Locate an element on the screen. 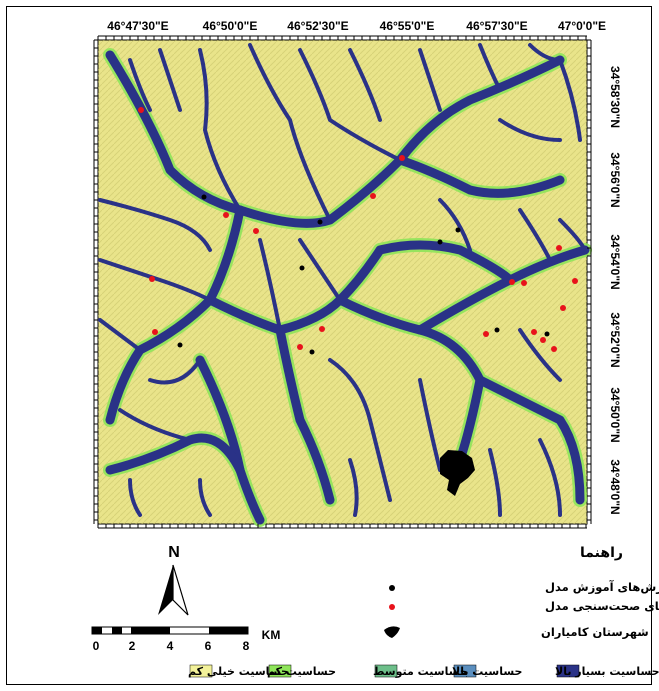 This screenshot has width=659, height=691. scale-tick: 4 is located at coordinates (170, 646).